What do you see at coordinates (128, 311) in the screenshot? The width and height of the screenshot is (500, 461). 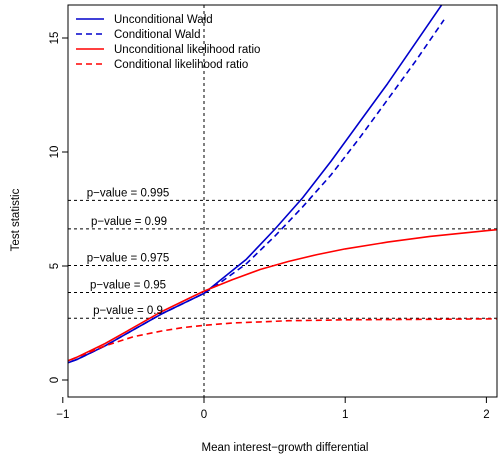 I see `pvalue-label: p−value = 0.9` at bounding box center [128, 311].